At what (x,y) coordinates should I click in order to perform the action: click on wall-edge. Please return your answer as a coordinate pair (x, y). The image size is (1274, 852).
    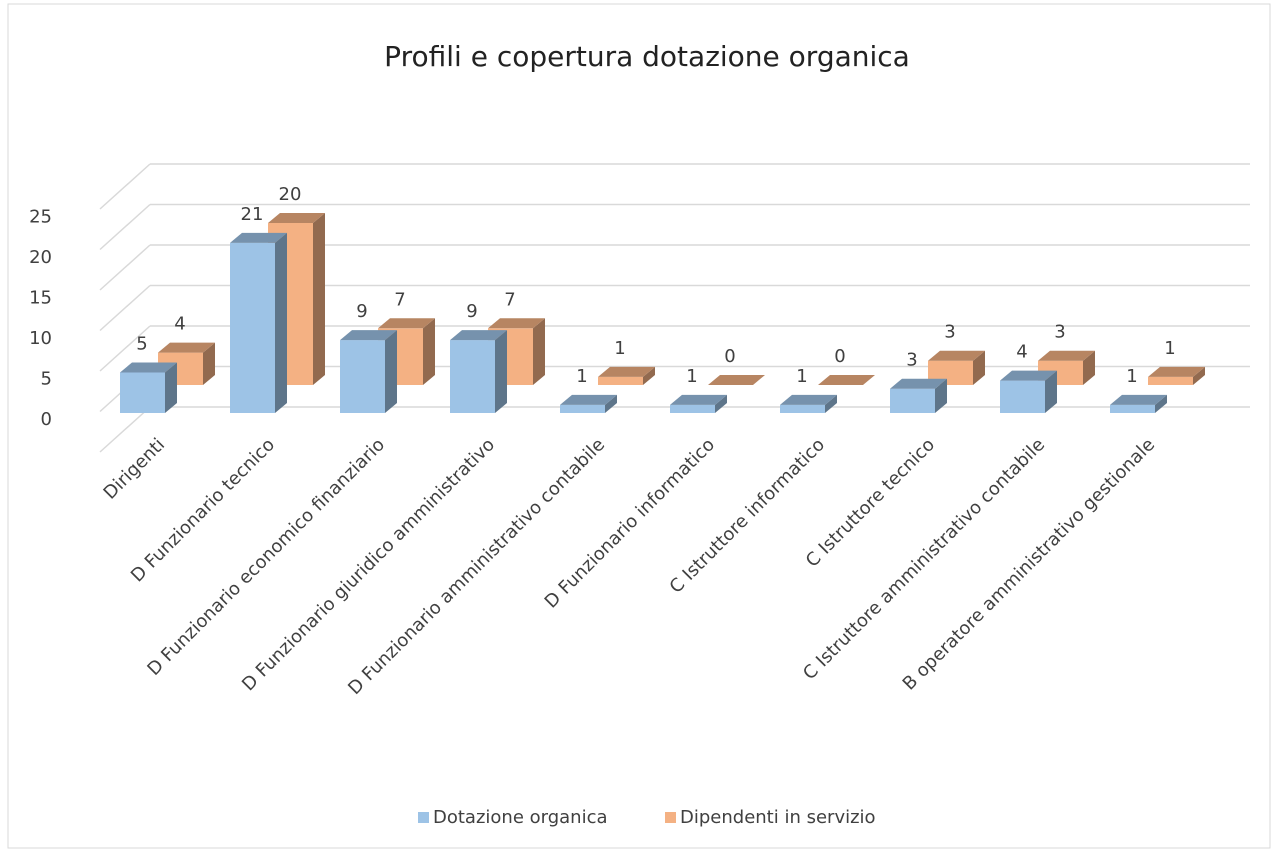
    Looking at the image, I should click on (125, 186).